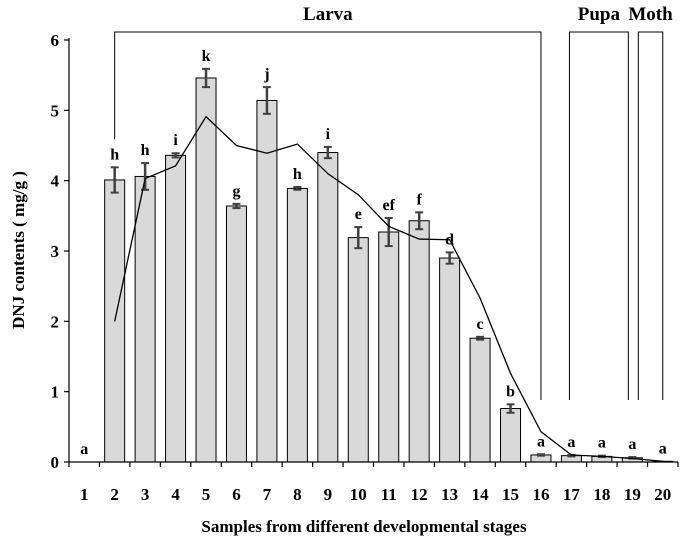 This screenshot has height=541, width=700. I want to click on significance-label-17: a, so click(571, 442).